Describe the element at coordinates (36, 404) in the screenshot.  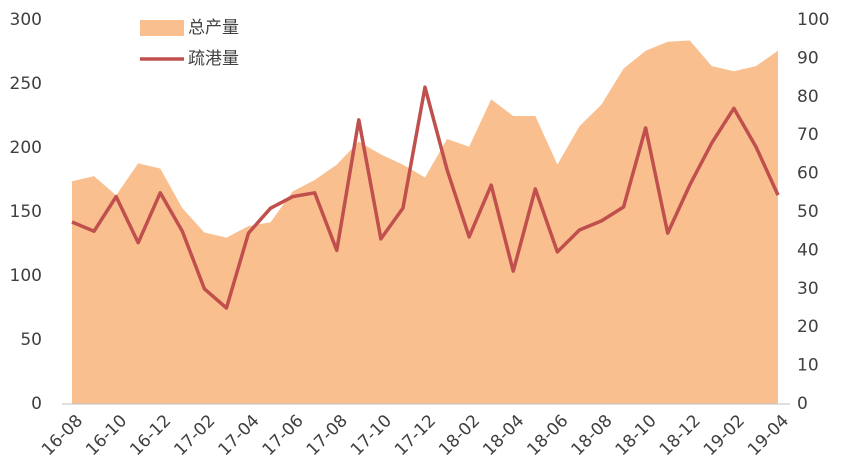
I see `y-tick-label: 0` at that location.